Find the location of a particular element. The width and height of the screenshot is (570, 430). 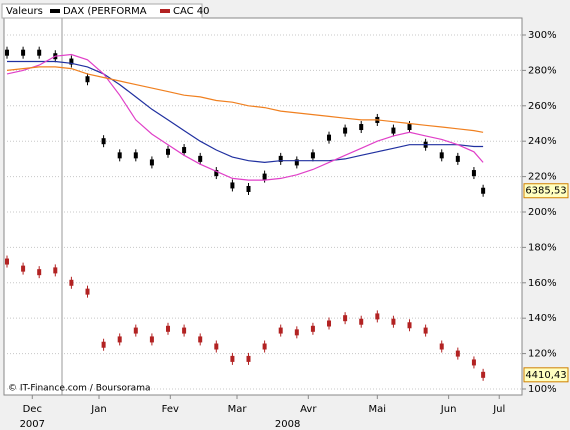

last-value-label: 4410,43 is located at coordinates (545, 375).